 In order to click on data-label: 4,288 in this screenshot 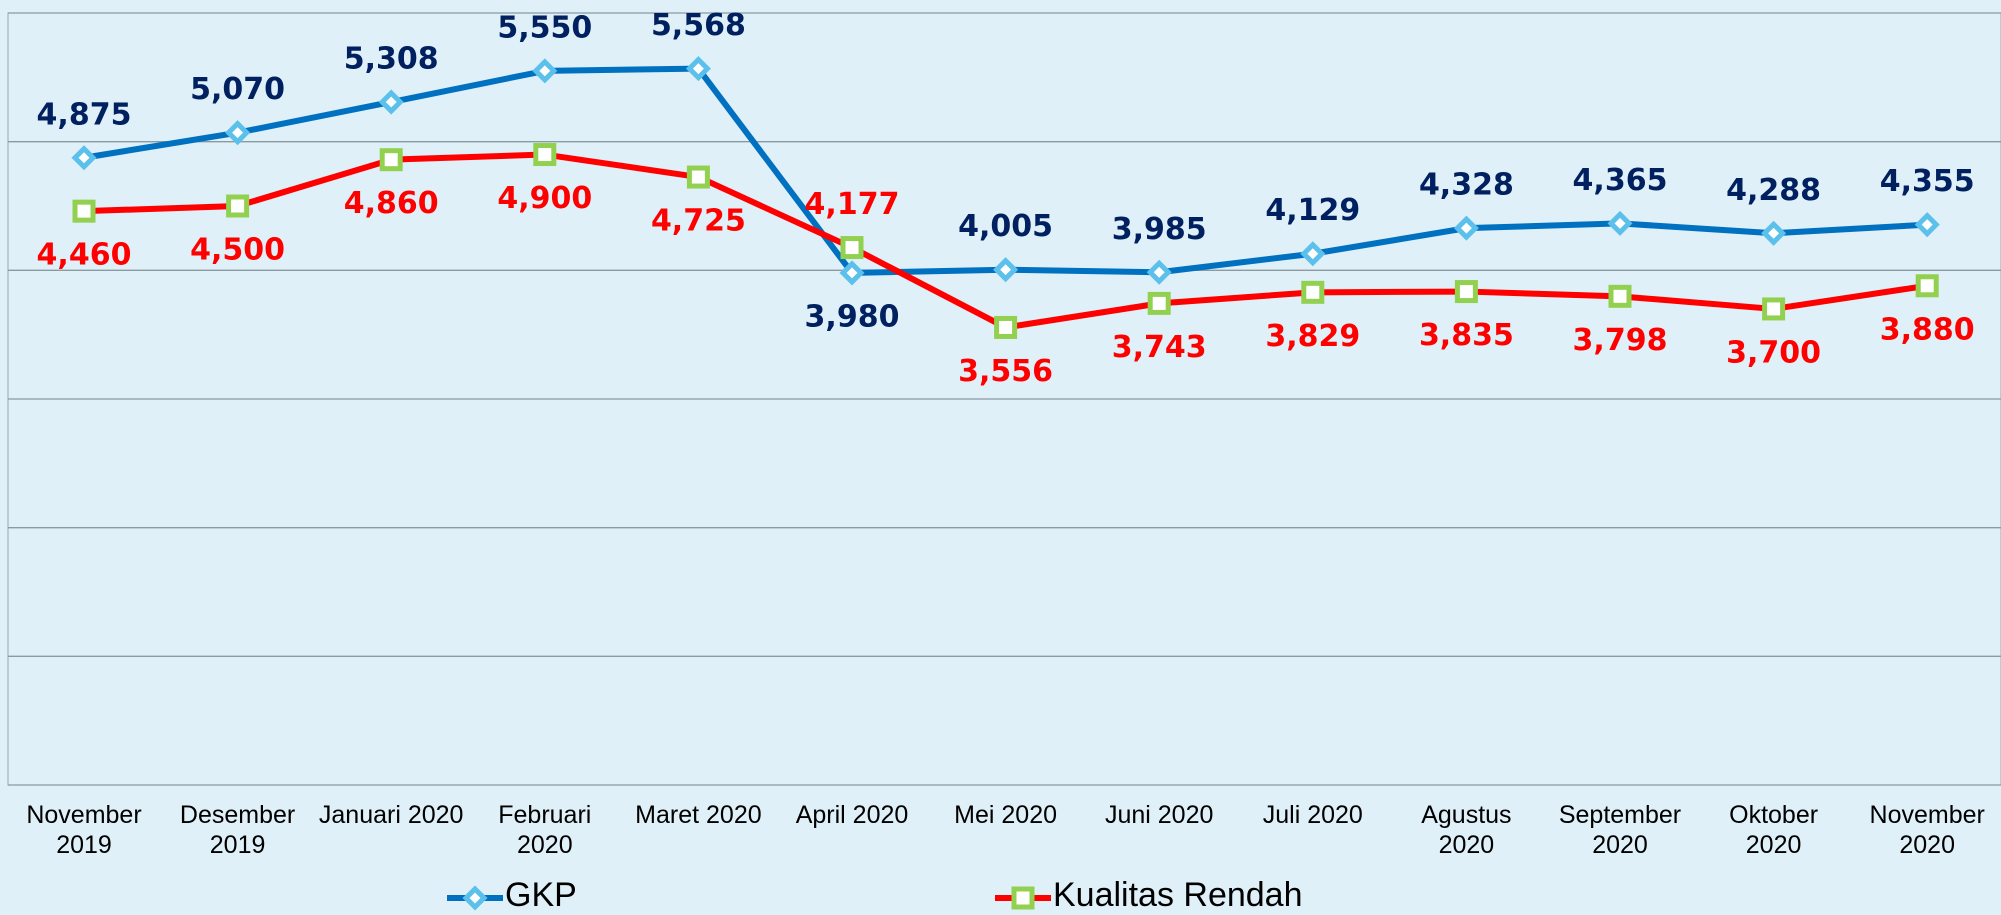, I will do `click(1773, 190)`.